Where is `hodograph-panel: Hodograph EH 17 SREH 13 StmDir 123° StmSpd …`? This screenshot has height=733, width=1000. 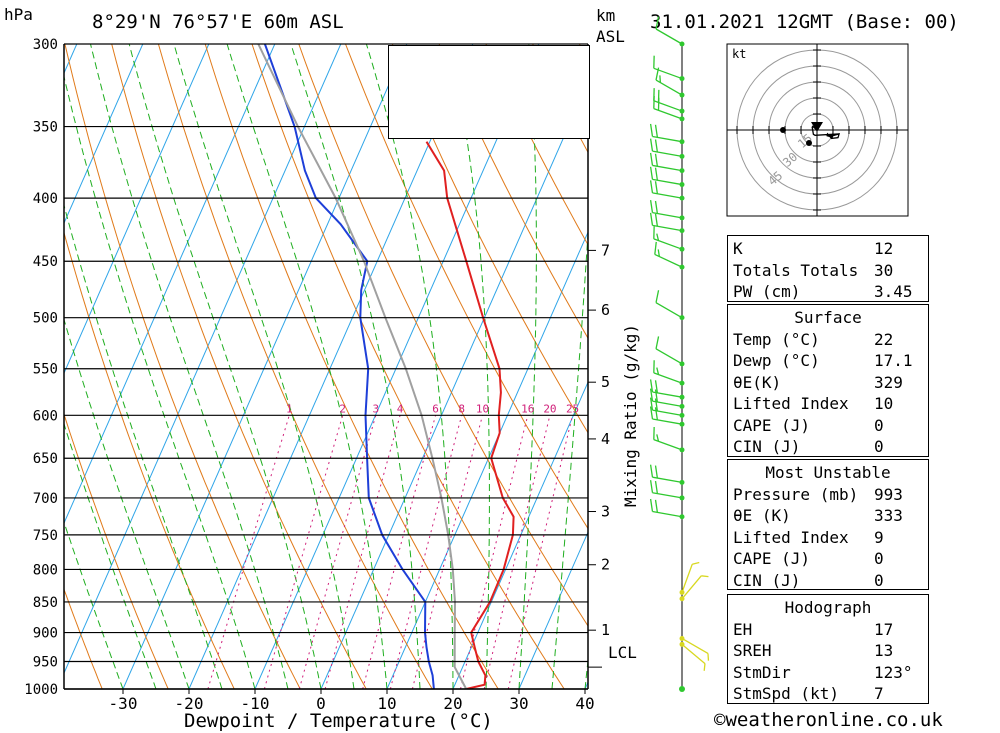 hodograph-panel: Hodograph EH 17 SREH 13 StmDir 123° StmSpd … is located at coordinates (828, 649).